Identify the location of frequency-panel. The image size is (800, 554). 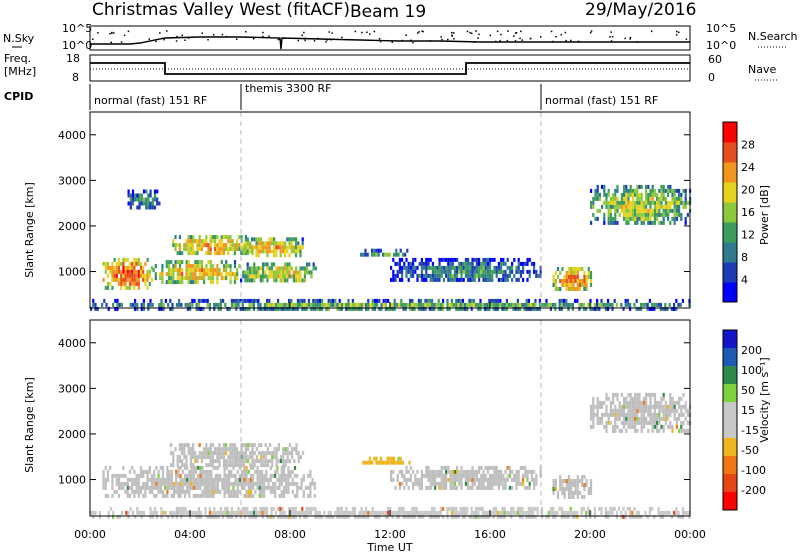
(390, 68).